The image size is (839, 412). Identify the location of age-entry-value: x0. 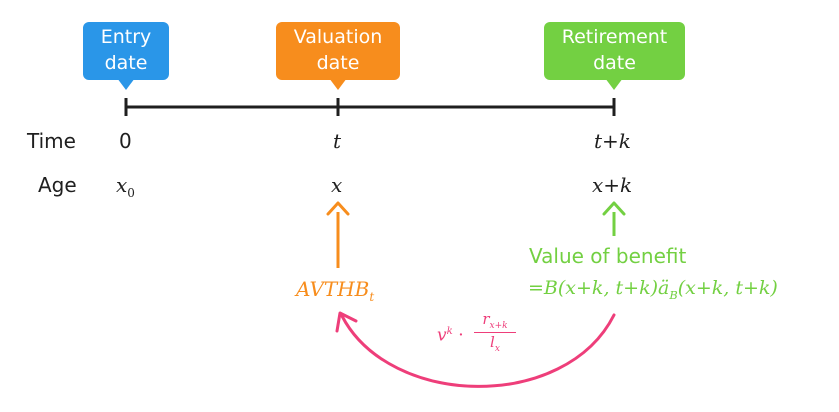
(125, 187).